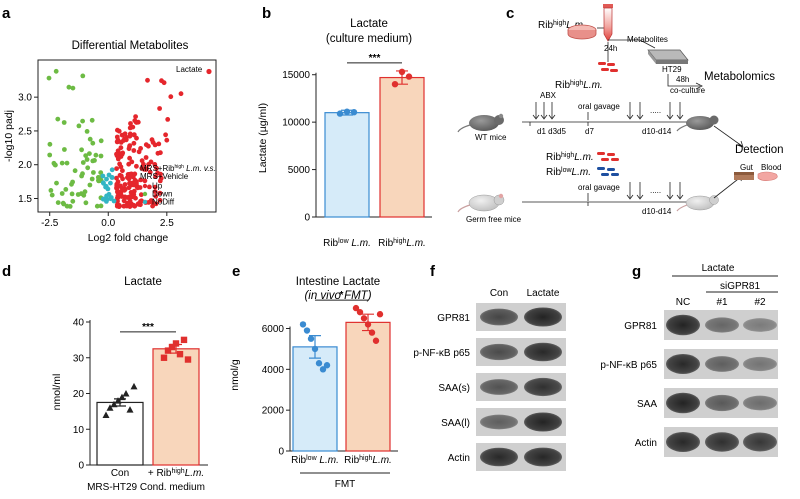  I want to click on panel-f-label: f, so click(433, 271).